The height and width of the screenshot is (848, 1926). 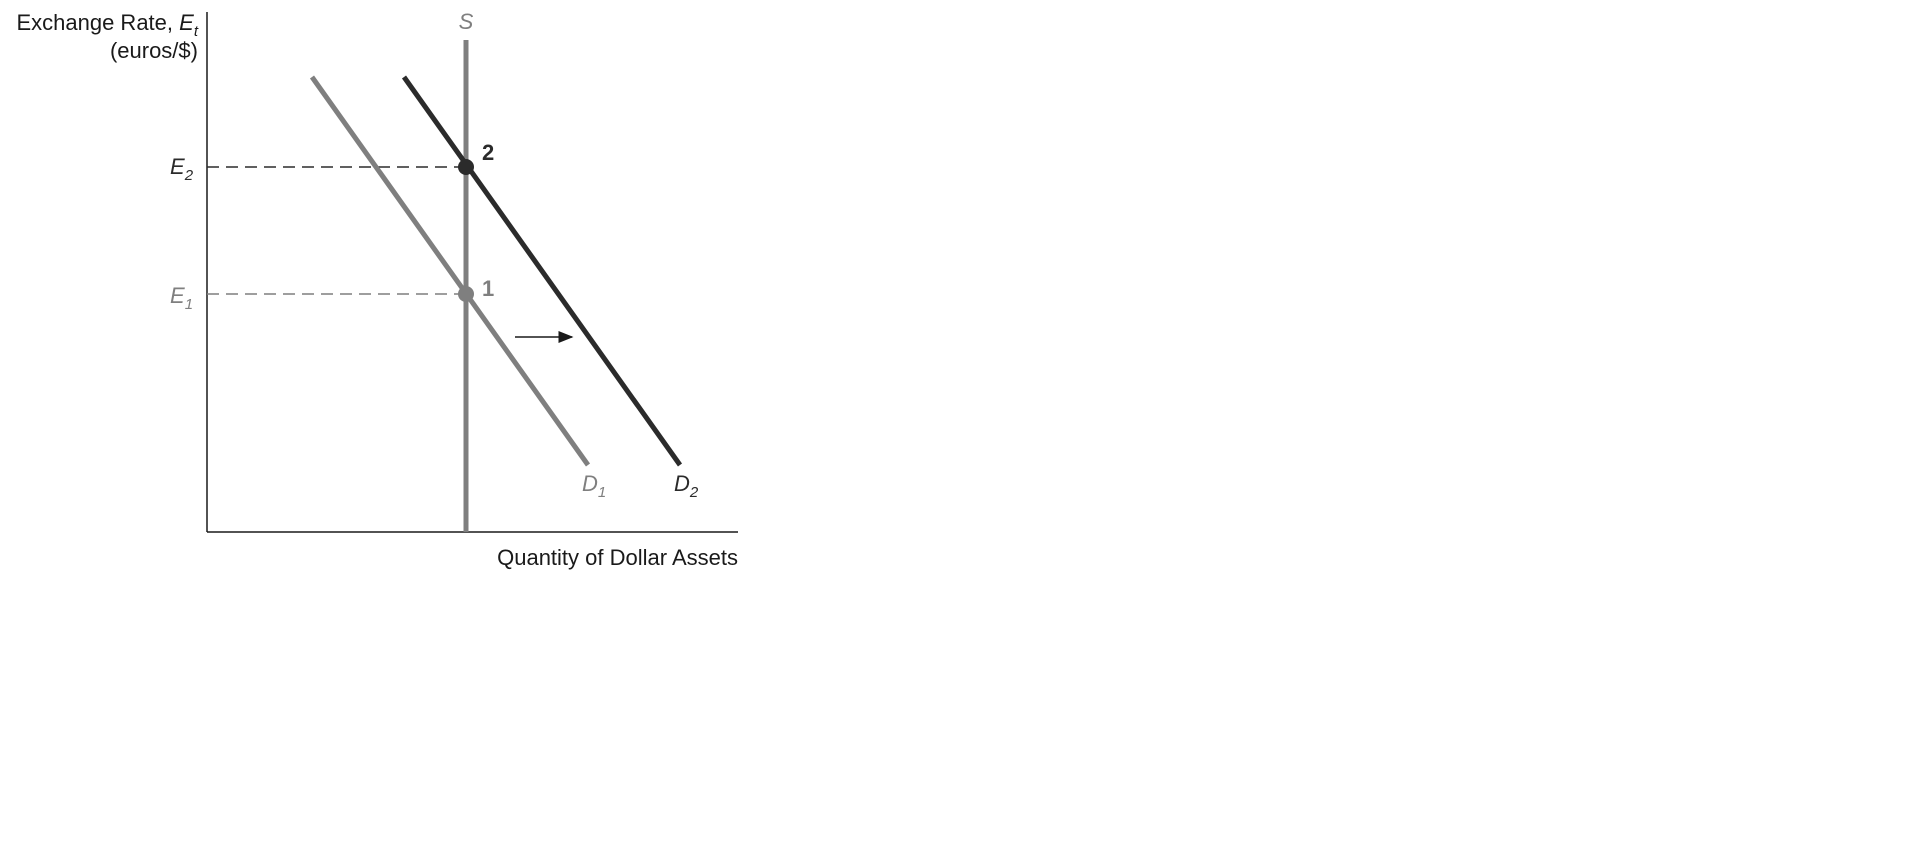 What do you see at coordinates (488, 288) in the screenshot?
I see `point-1-label: 1` at bounding box center [488, 288].